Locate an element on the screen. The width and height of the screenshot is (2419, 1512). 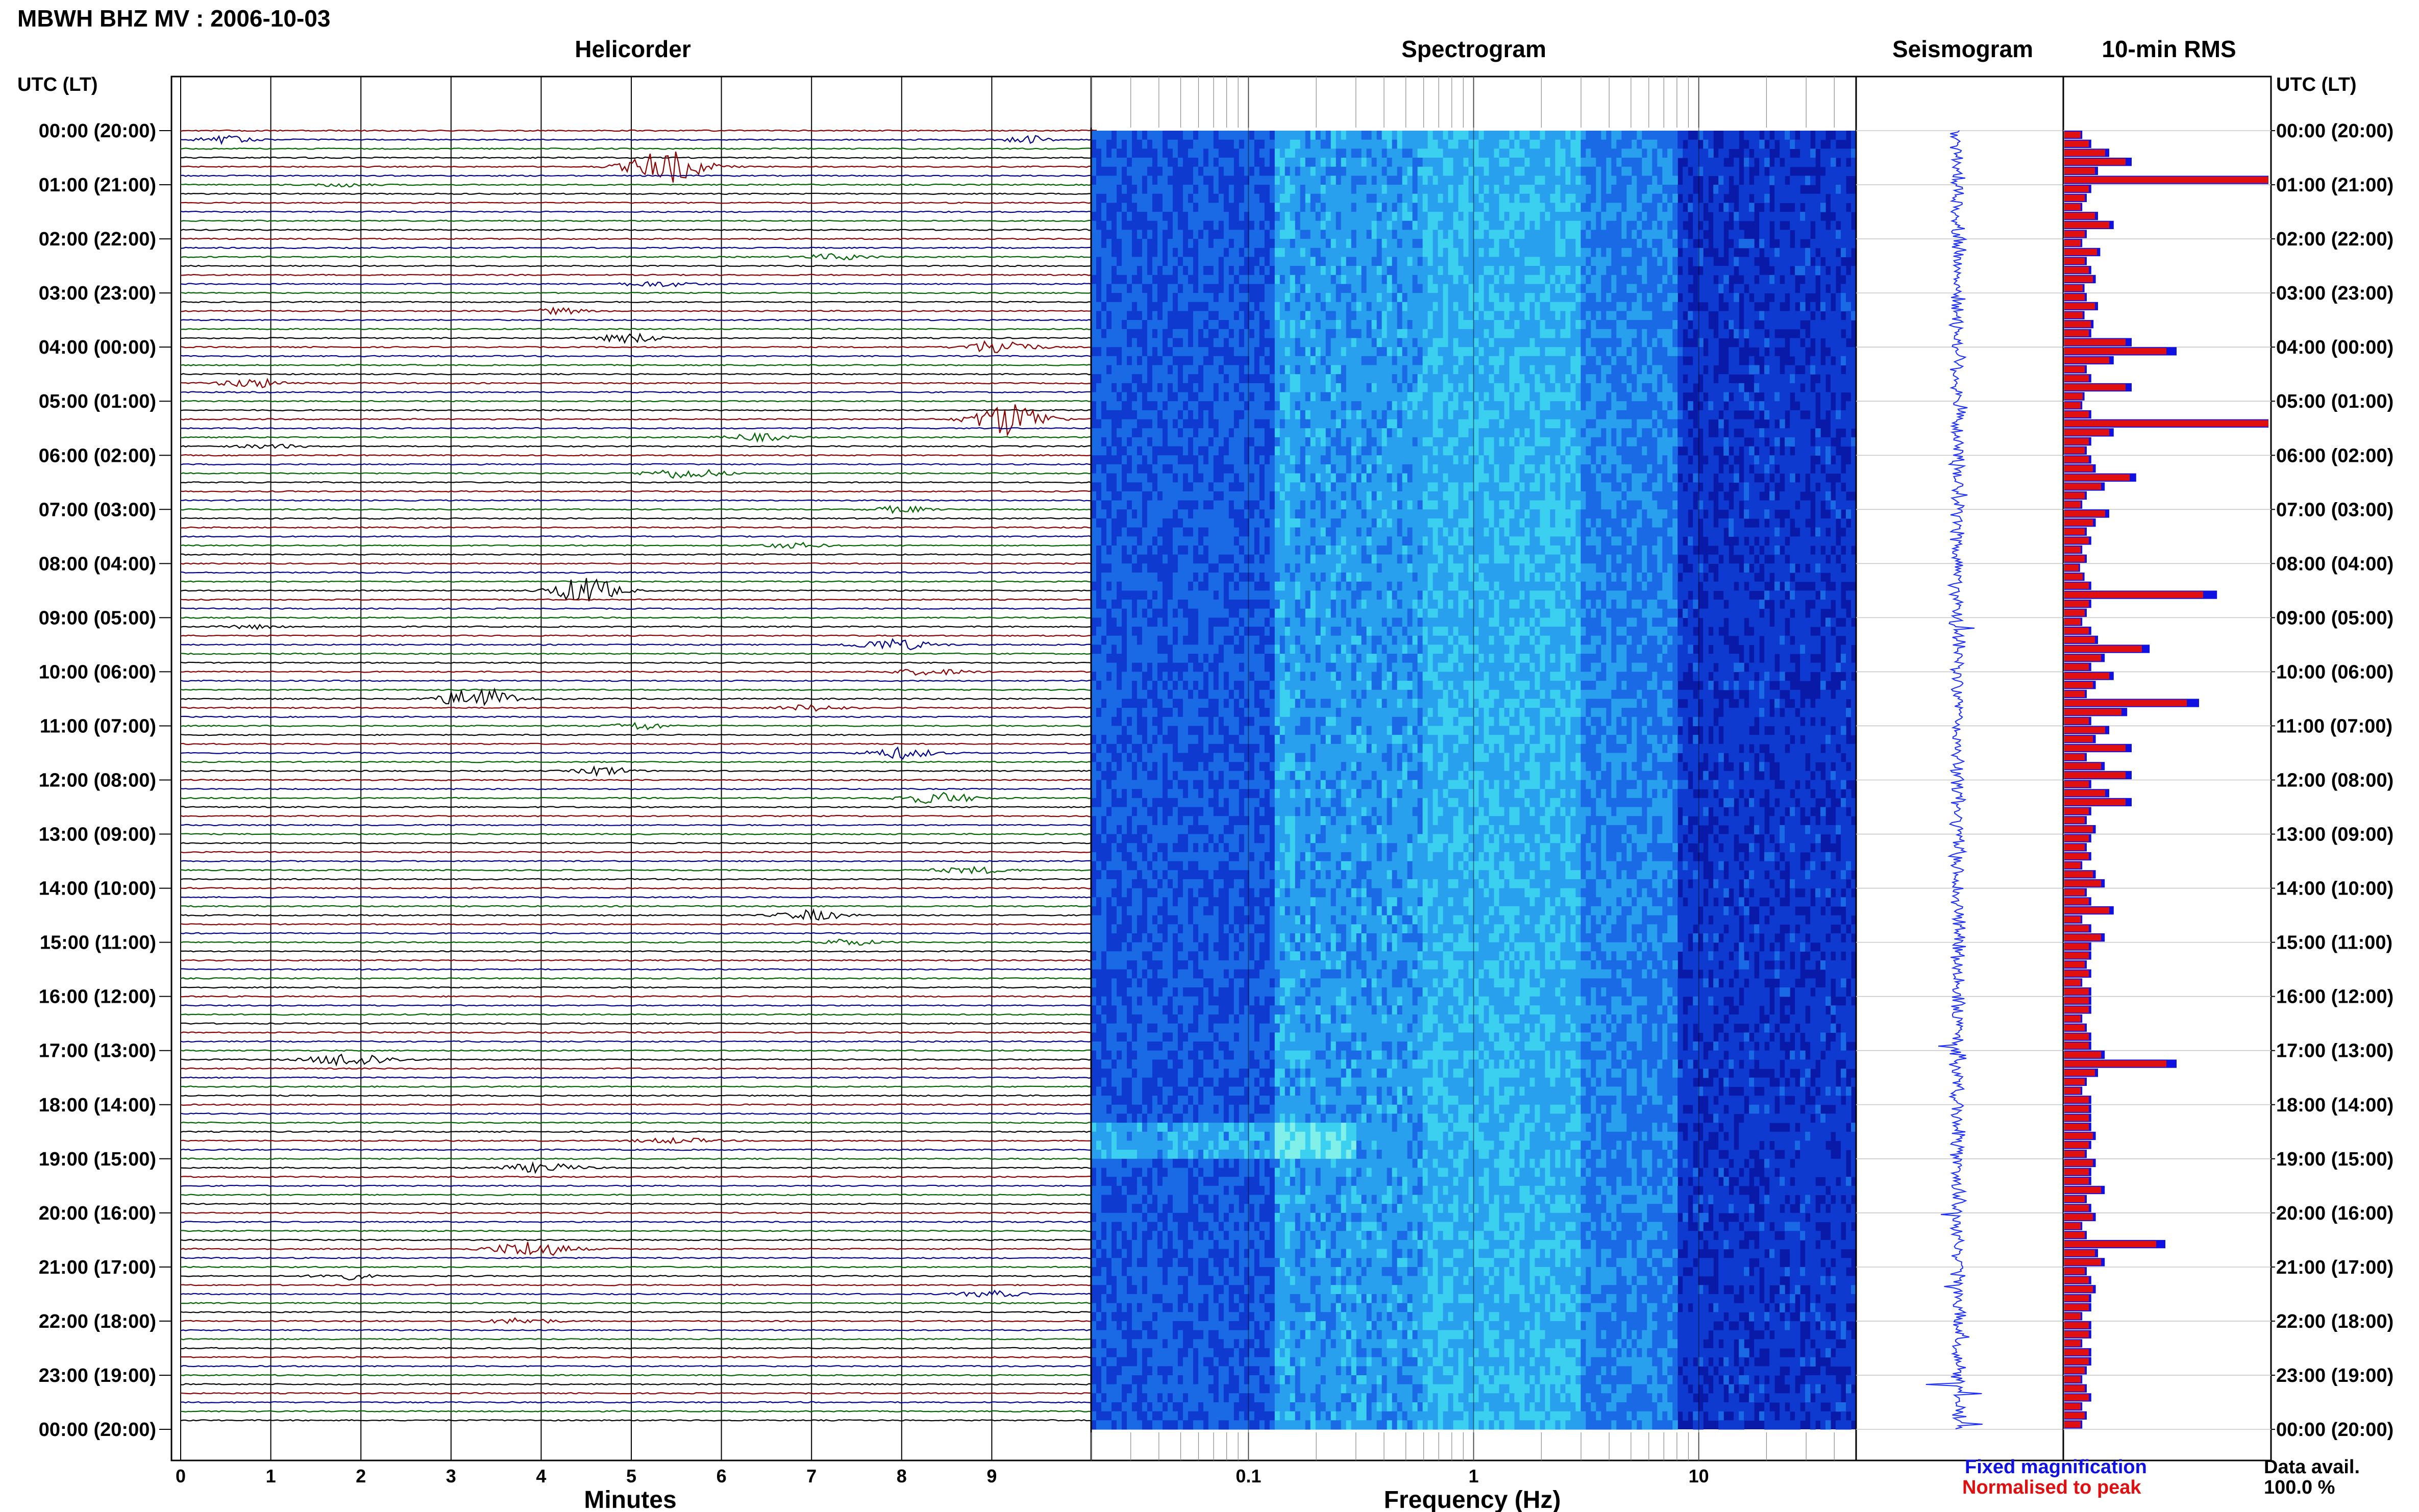
helicorder-trace is located at coordinates (638, 834).